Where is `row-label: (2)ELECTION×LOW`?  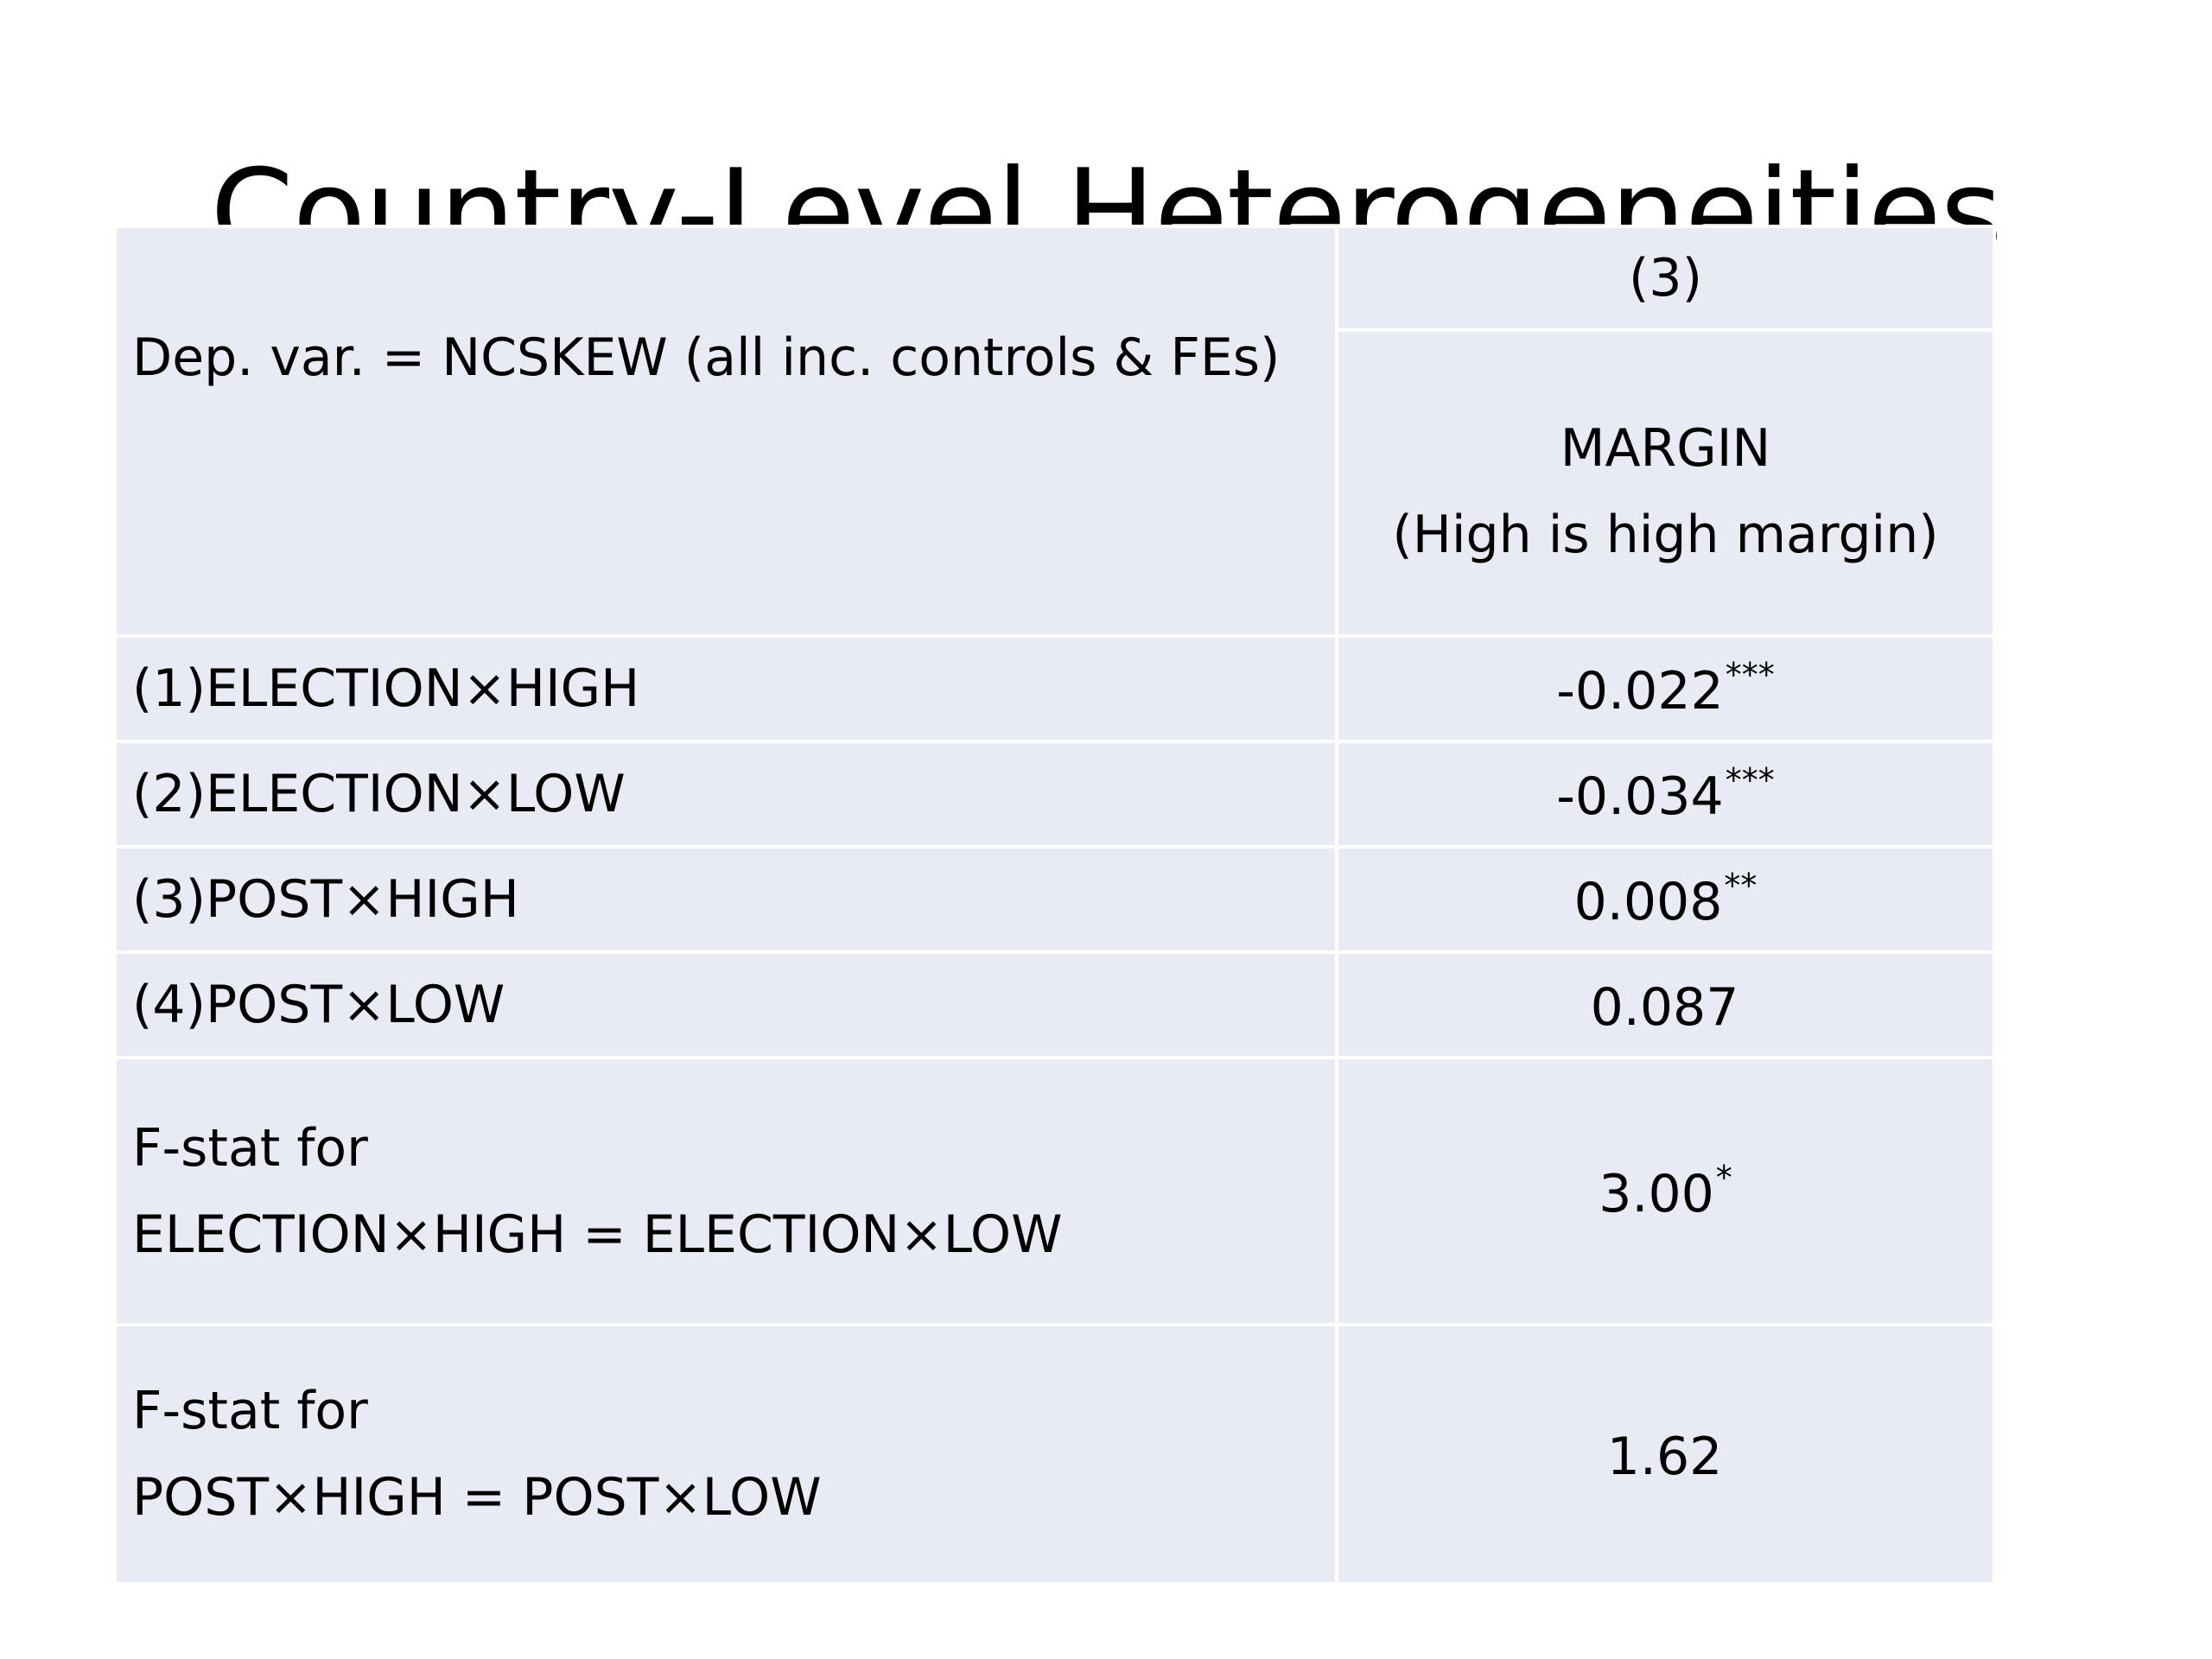
row-label: (2)ELECTION×LOW is located at coordinates (725, 794).